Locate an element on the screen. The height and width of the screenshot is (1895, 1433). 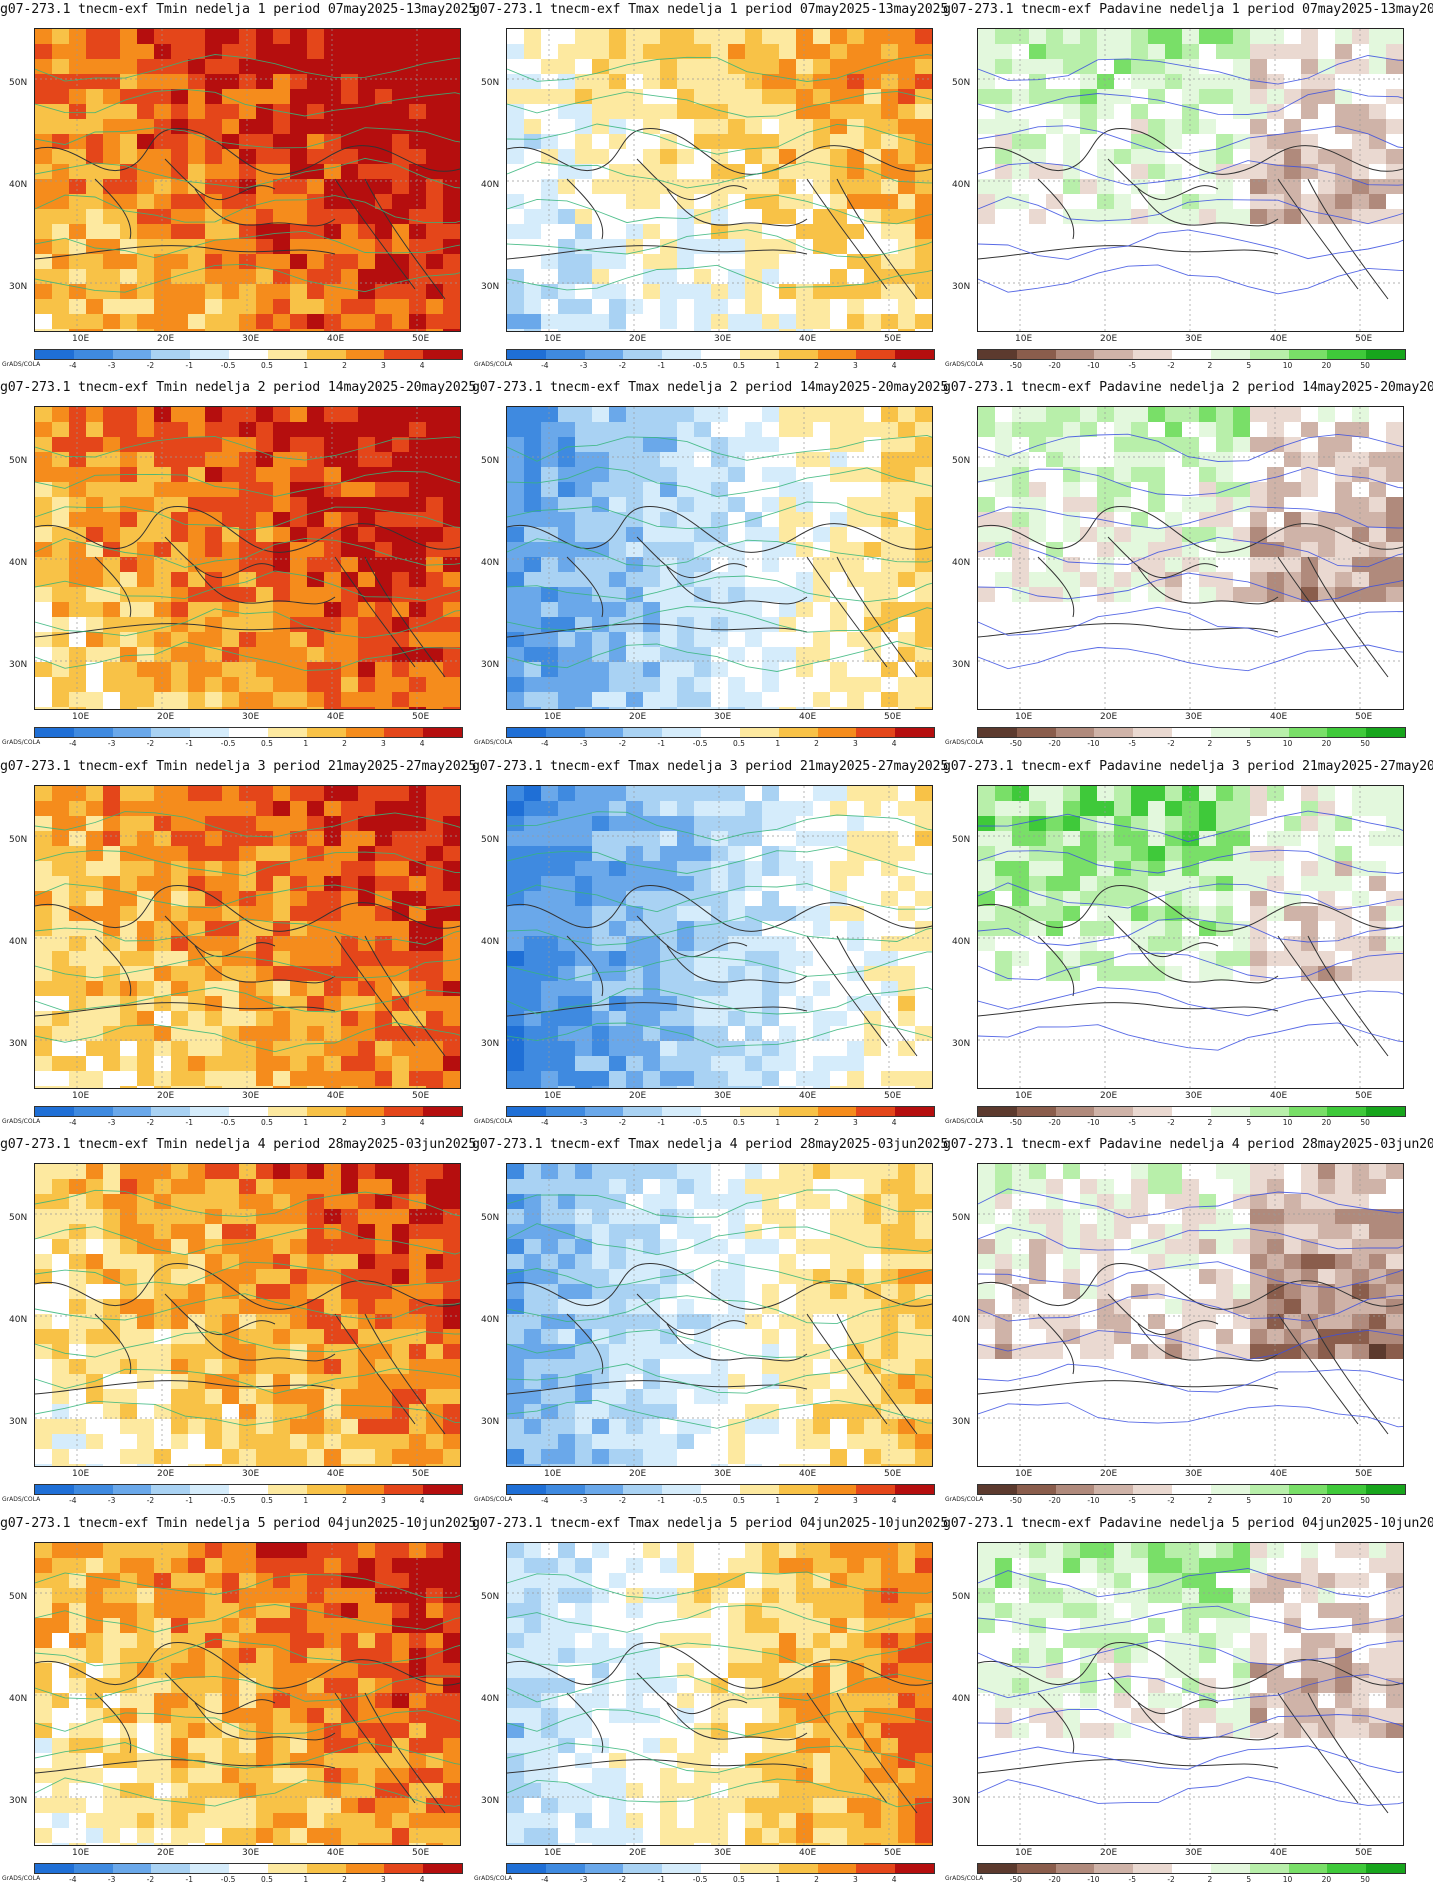
colorbar-tick-label: 4 is located at coordinates (894, 1122).